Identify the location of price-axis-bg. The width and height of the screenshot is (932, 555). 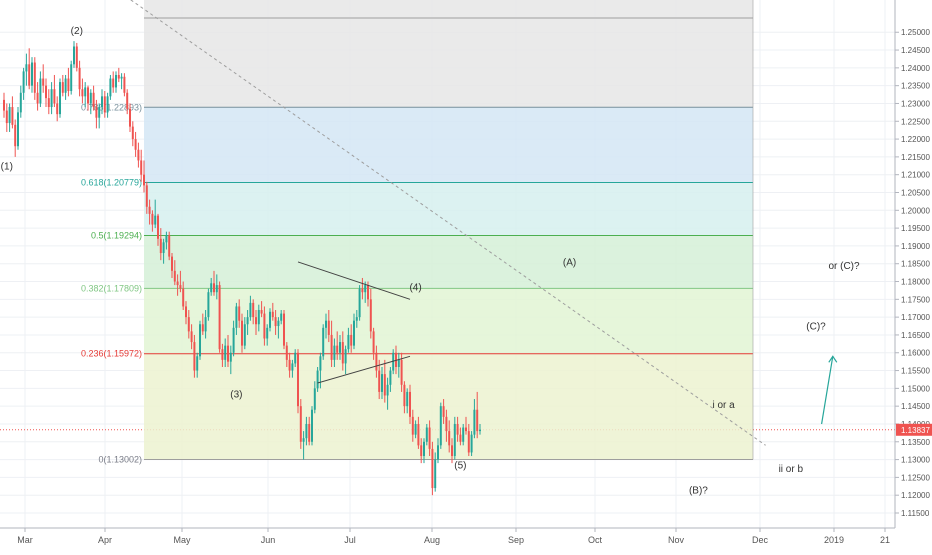
(913, 275).